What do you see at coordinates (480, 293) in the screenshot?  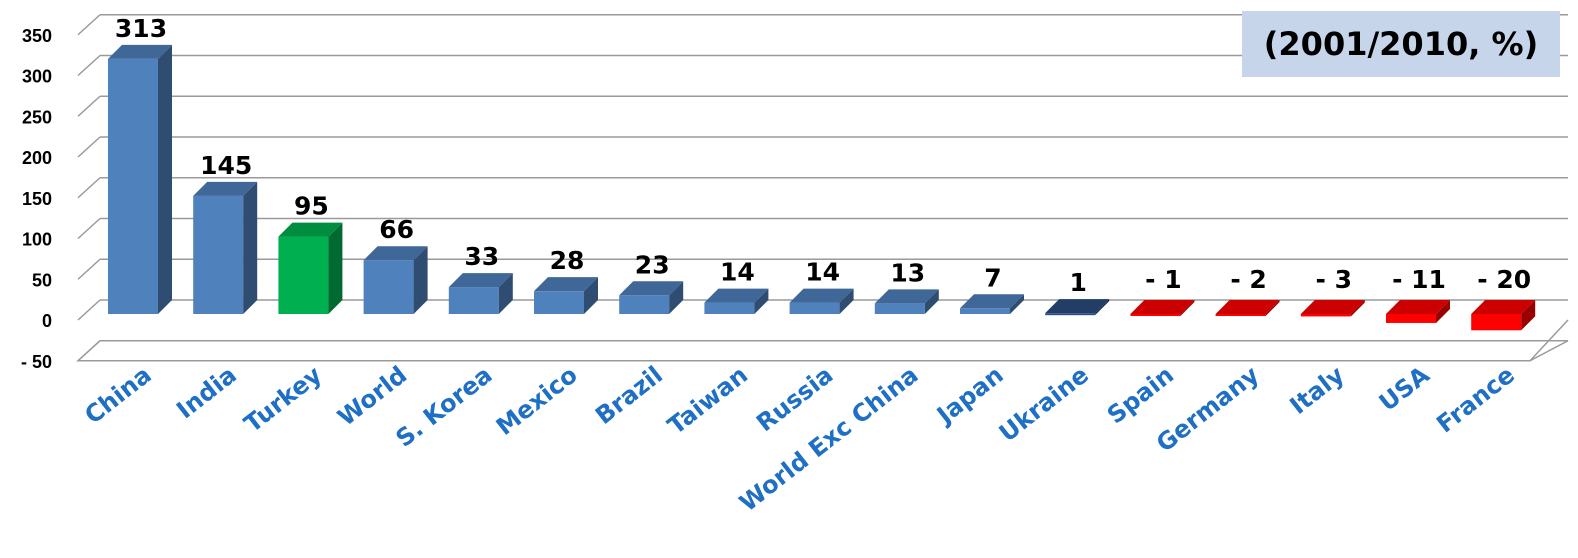 I see `bar-s-korea` at bounding box center [480, 293].